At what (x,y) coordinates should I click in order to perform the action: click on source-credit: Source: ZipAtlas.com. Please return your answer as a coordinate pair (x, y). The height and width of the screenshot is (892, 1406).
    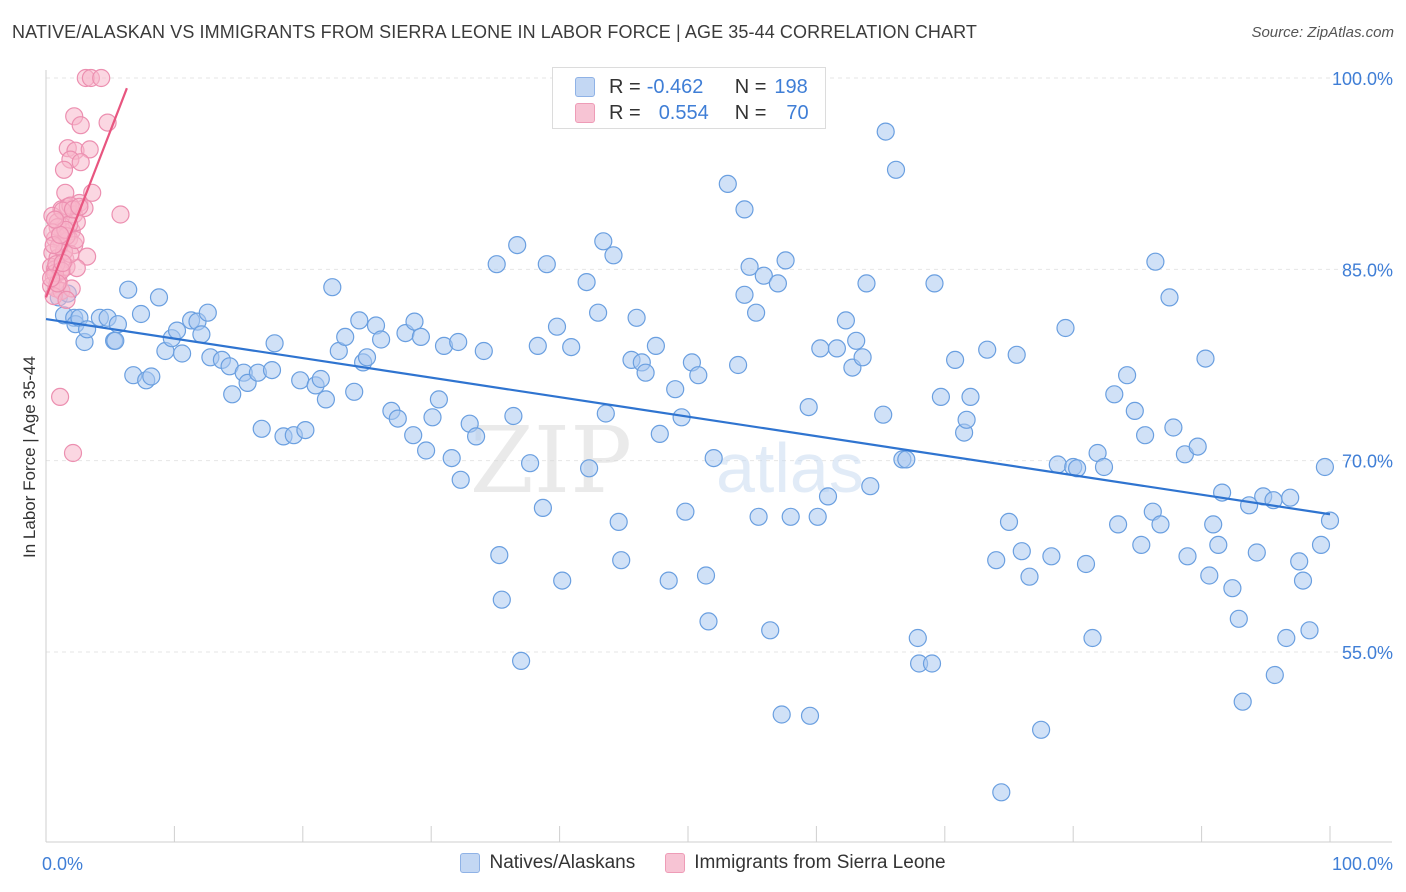
    Looking at the image, I should click on (1322, 32).